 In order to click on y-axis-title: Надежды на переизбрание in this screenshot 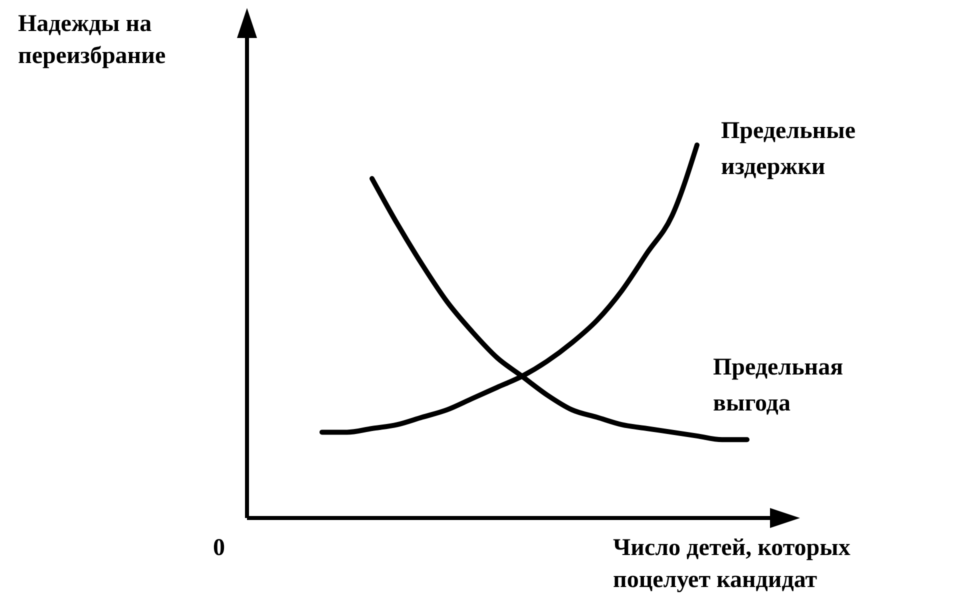, I will do `click(92, 40)`.